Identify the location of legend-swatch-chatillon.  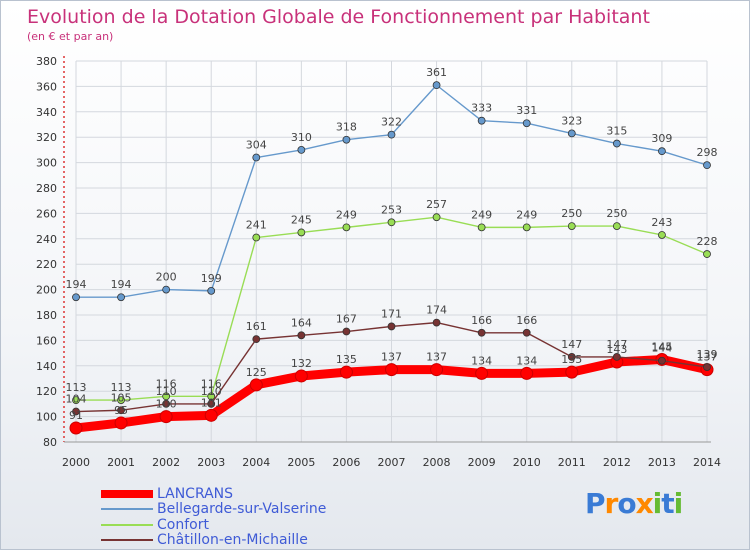
(127, 540).